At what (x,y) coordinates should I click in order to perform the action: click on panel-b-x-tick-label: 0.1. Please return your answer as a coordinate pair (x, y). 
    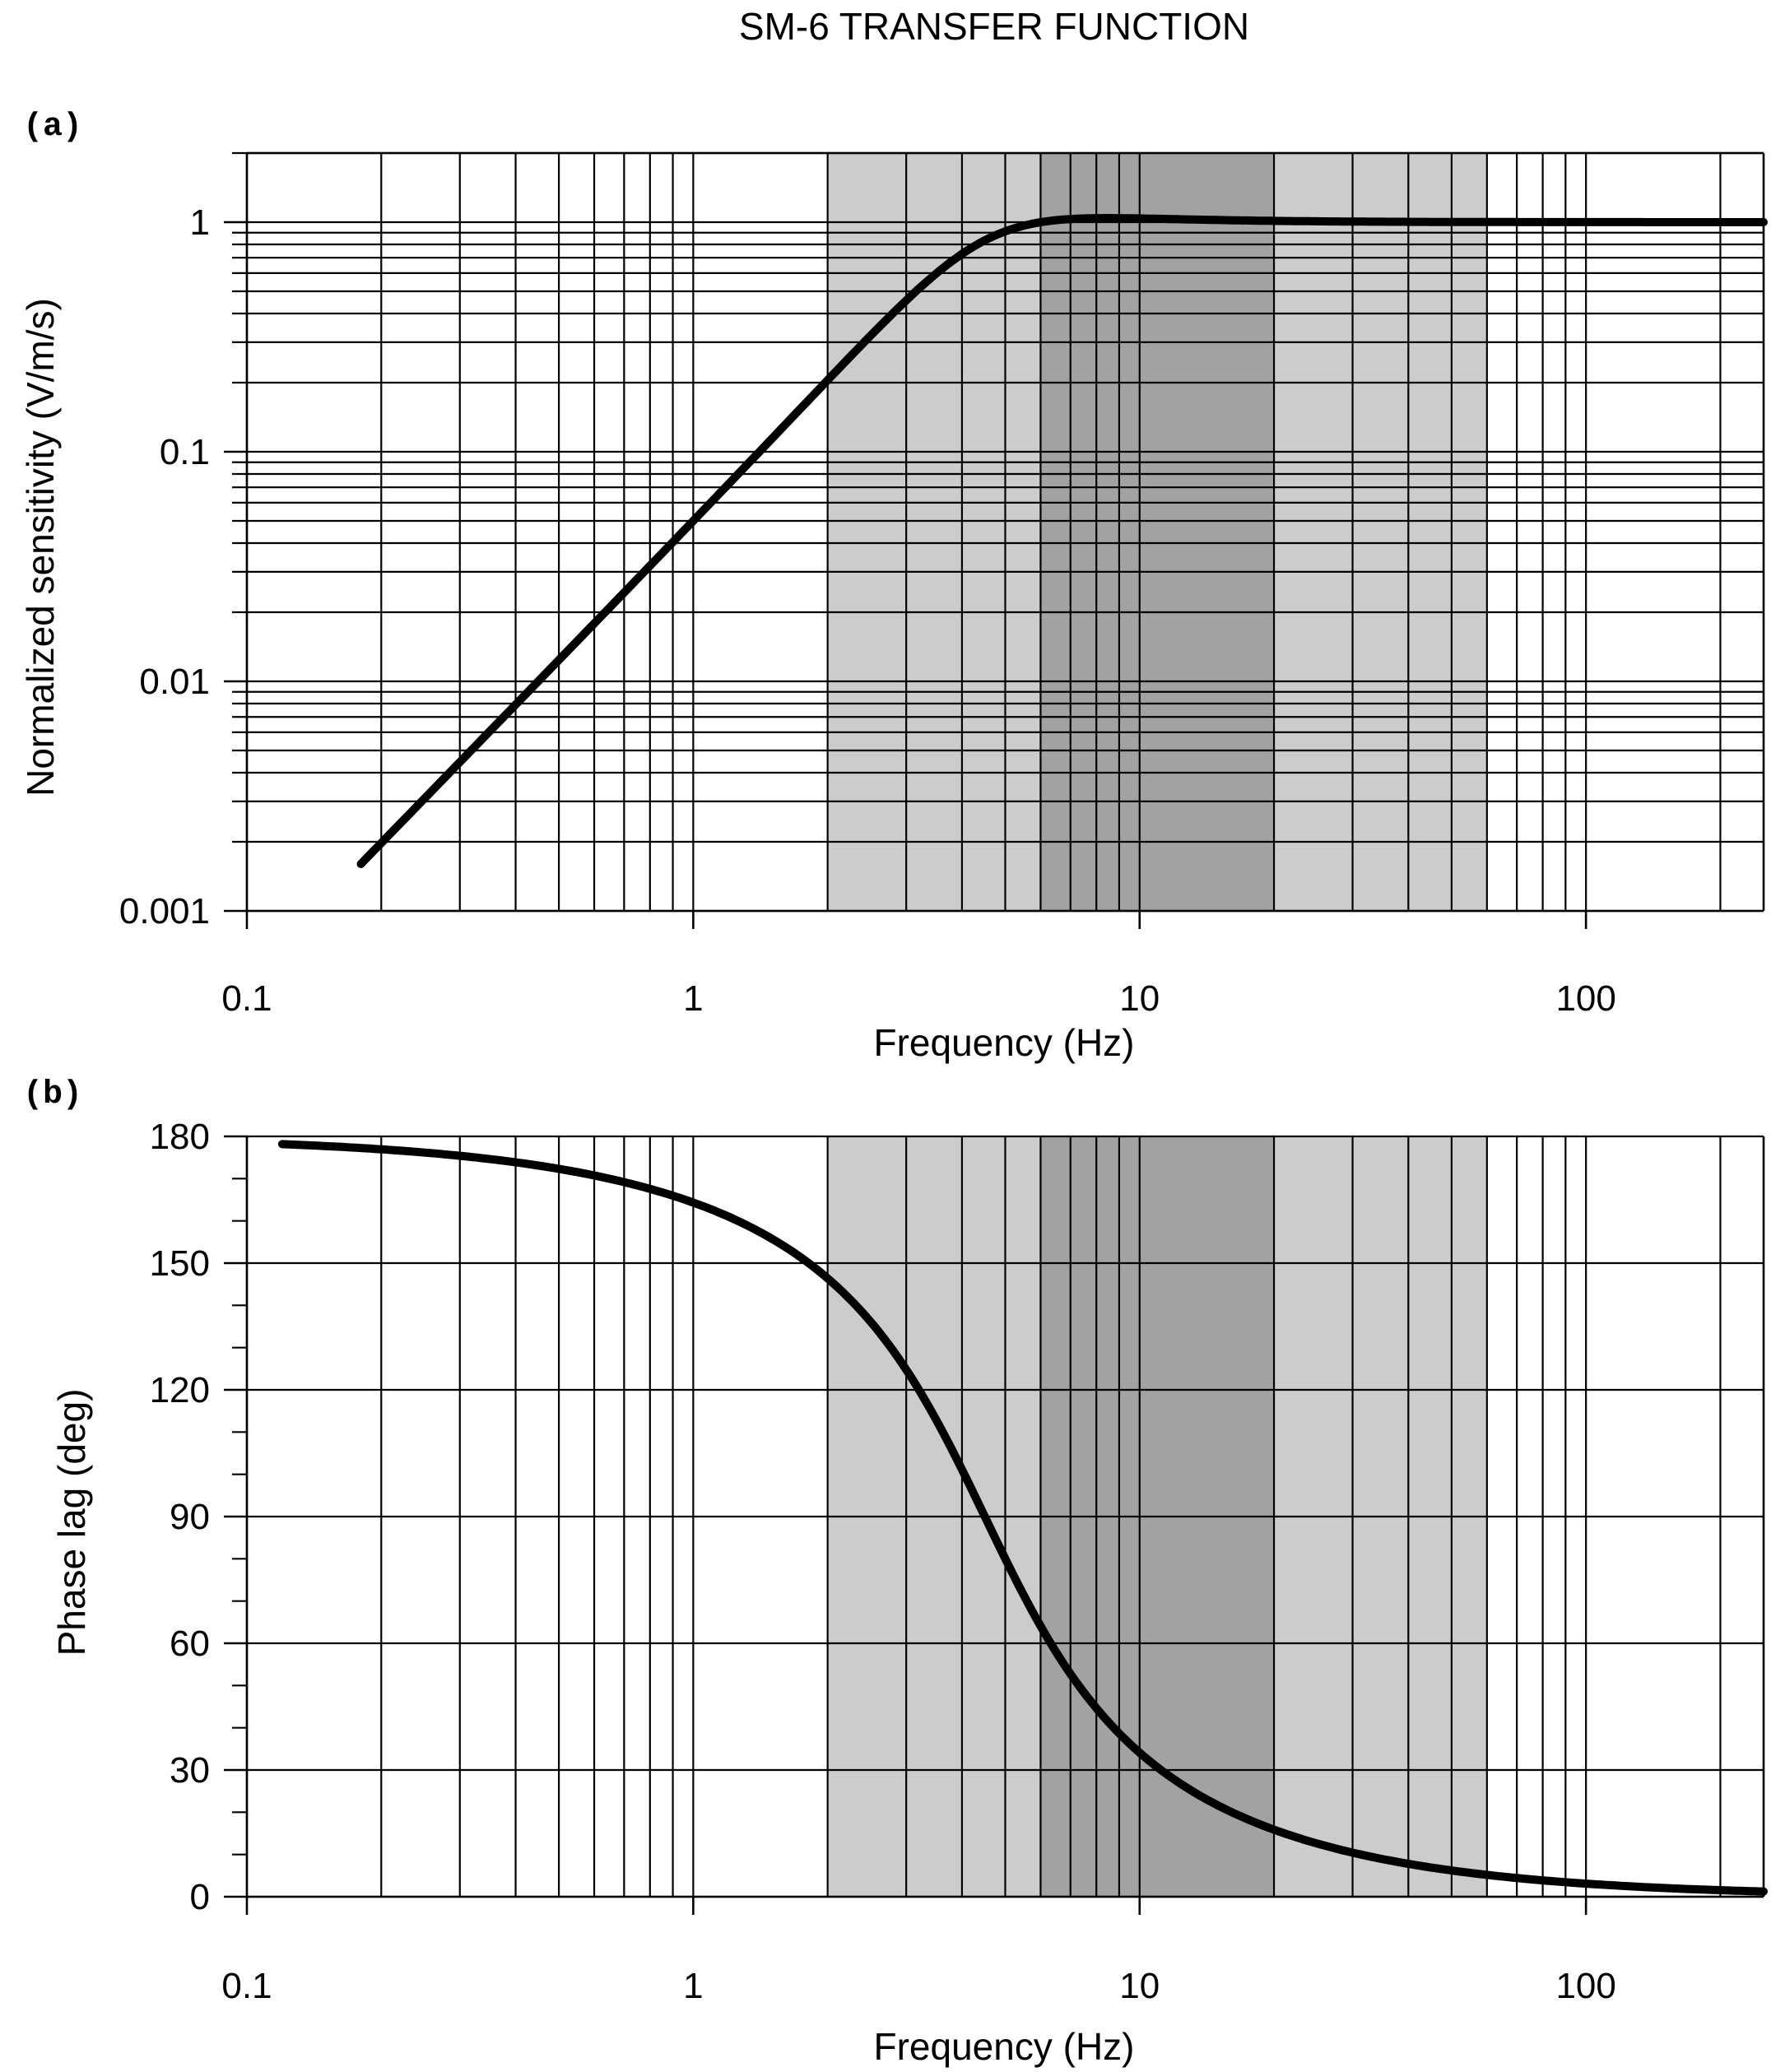
    Looking at the image, I should click on (246, 1986).